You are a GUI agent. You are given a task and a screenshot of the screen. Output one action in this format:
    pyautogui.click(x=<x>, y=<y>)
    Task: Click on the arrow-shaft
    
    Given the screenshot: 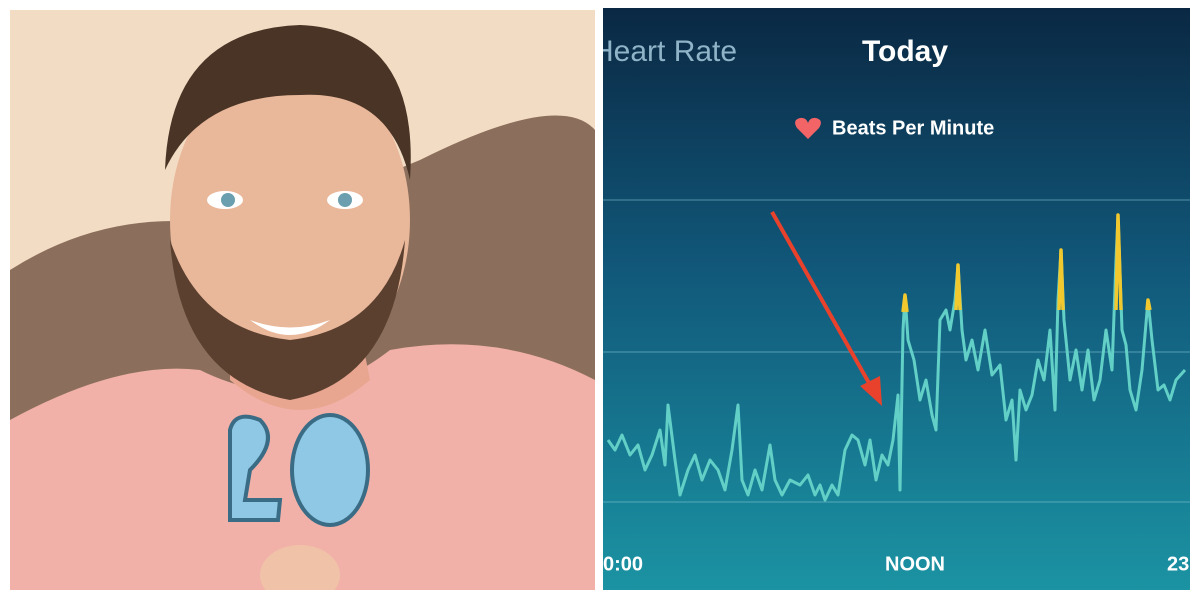 What is the action you would take?
    pyautogui.click(x=822, y=301)
    